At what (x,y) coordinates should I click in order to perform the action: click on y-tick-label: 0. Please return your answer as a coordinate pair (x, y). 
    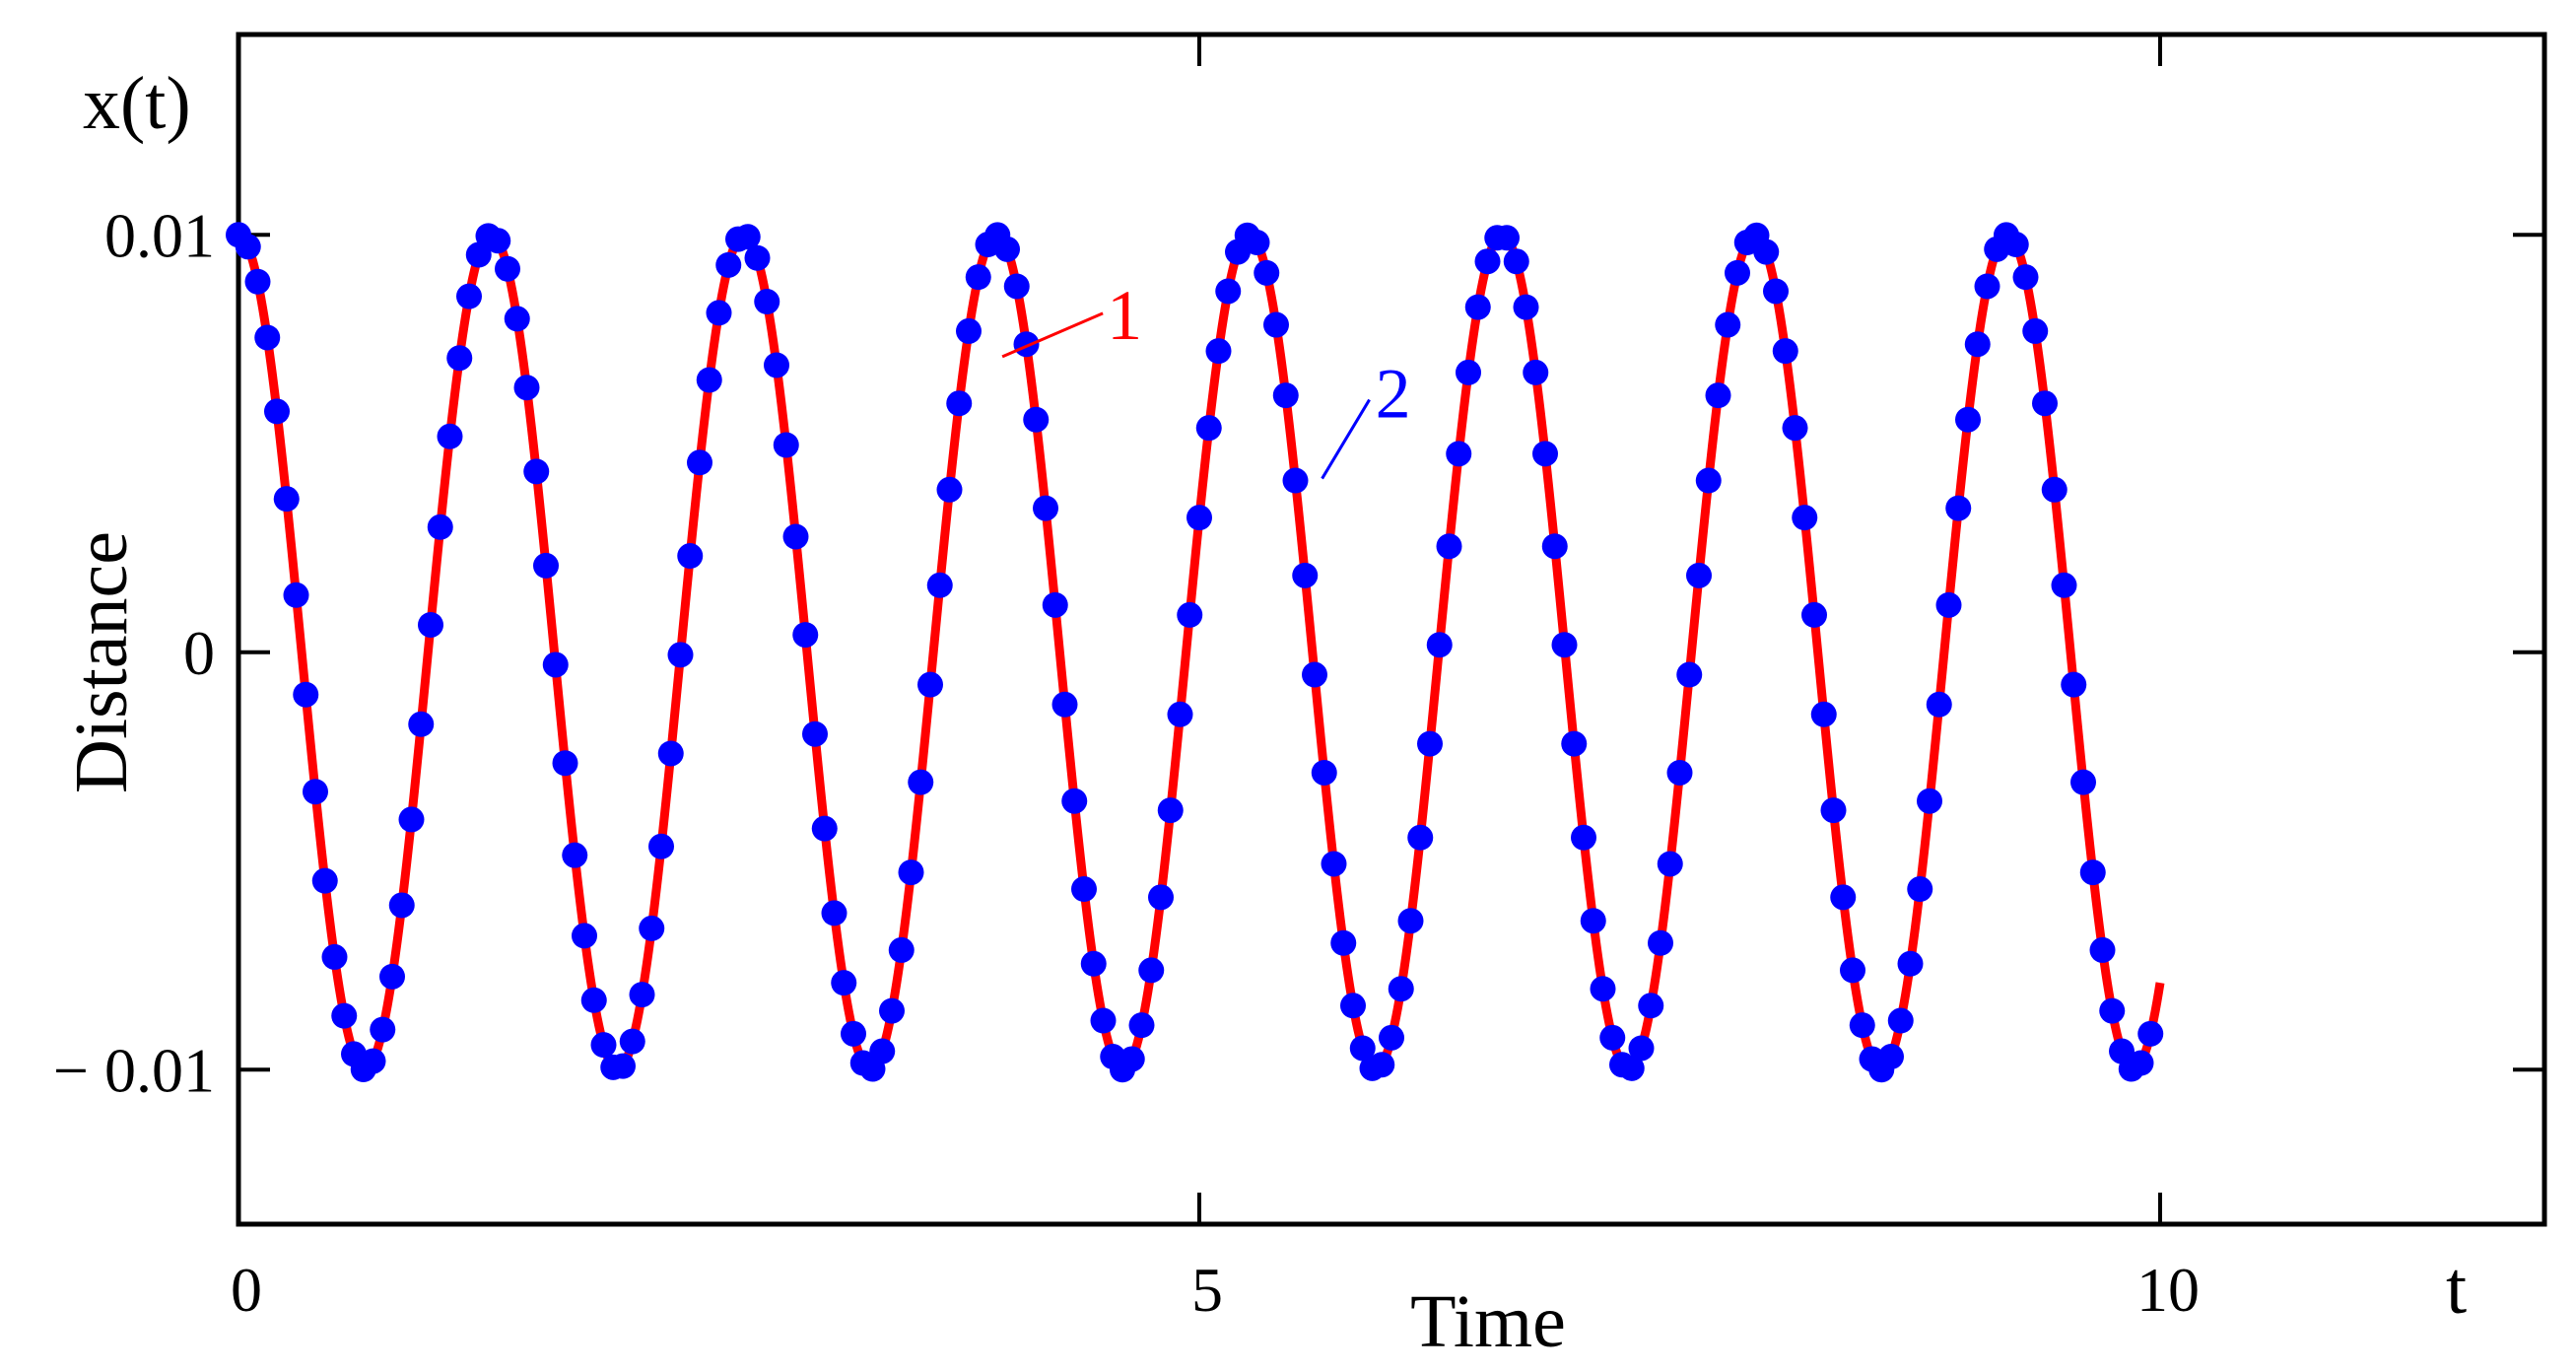
    Looking at the image, I should click on (199, 653).